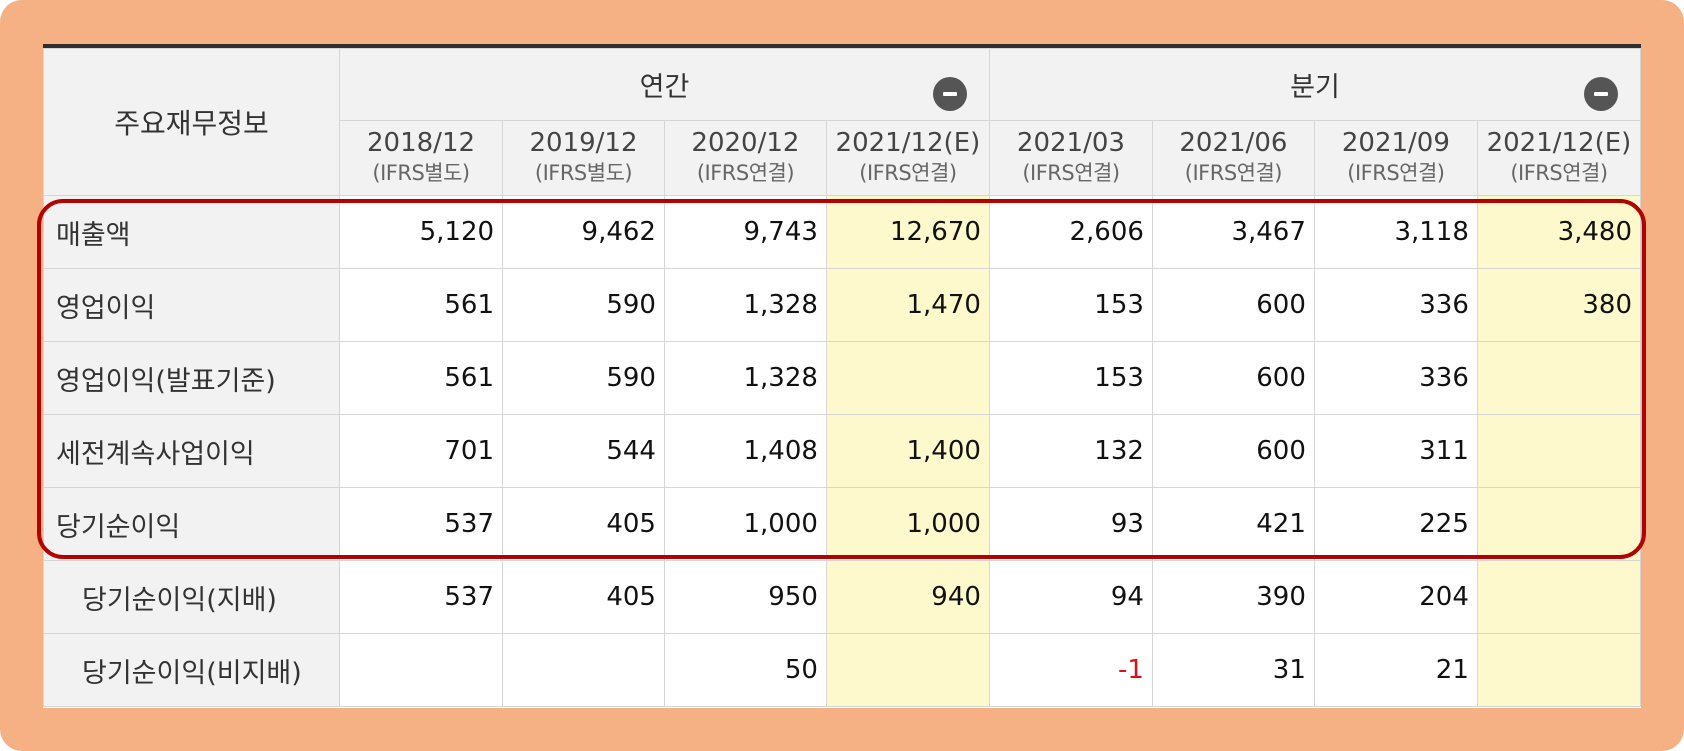 The width and height of the screenshot is (1684, 751). What do you see at coordinates (1233, 524) in the screenshot?
I see `value-cell: 421` at bounding box center [1233, 524].